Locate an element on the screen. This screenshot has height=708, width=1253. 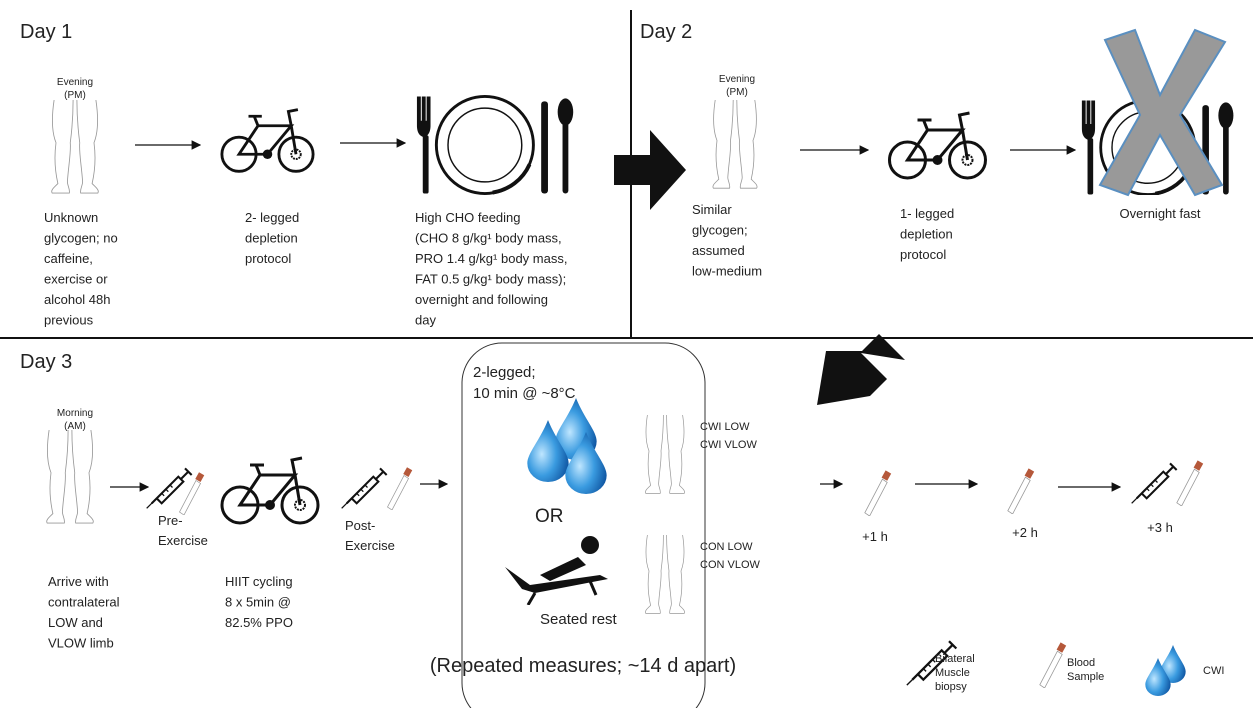
plate-icon is located at coordinates (495, 145).